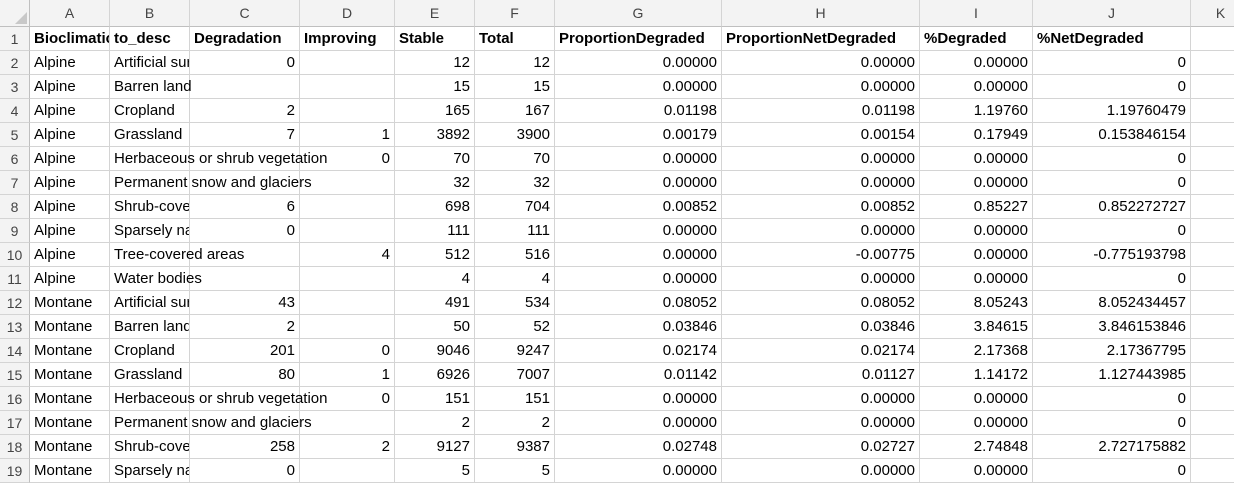 This screenshot has width=1234, height=486. What do you see at coordinates (70, 39) in the screenshot?
I see `cell-a1: Bioclimatic` at bounding box center [70, 39].